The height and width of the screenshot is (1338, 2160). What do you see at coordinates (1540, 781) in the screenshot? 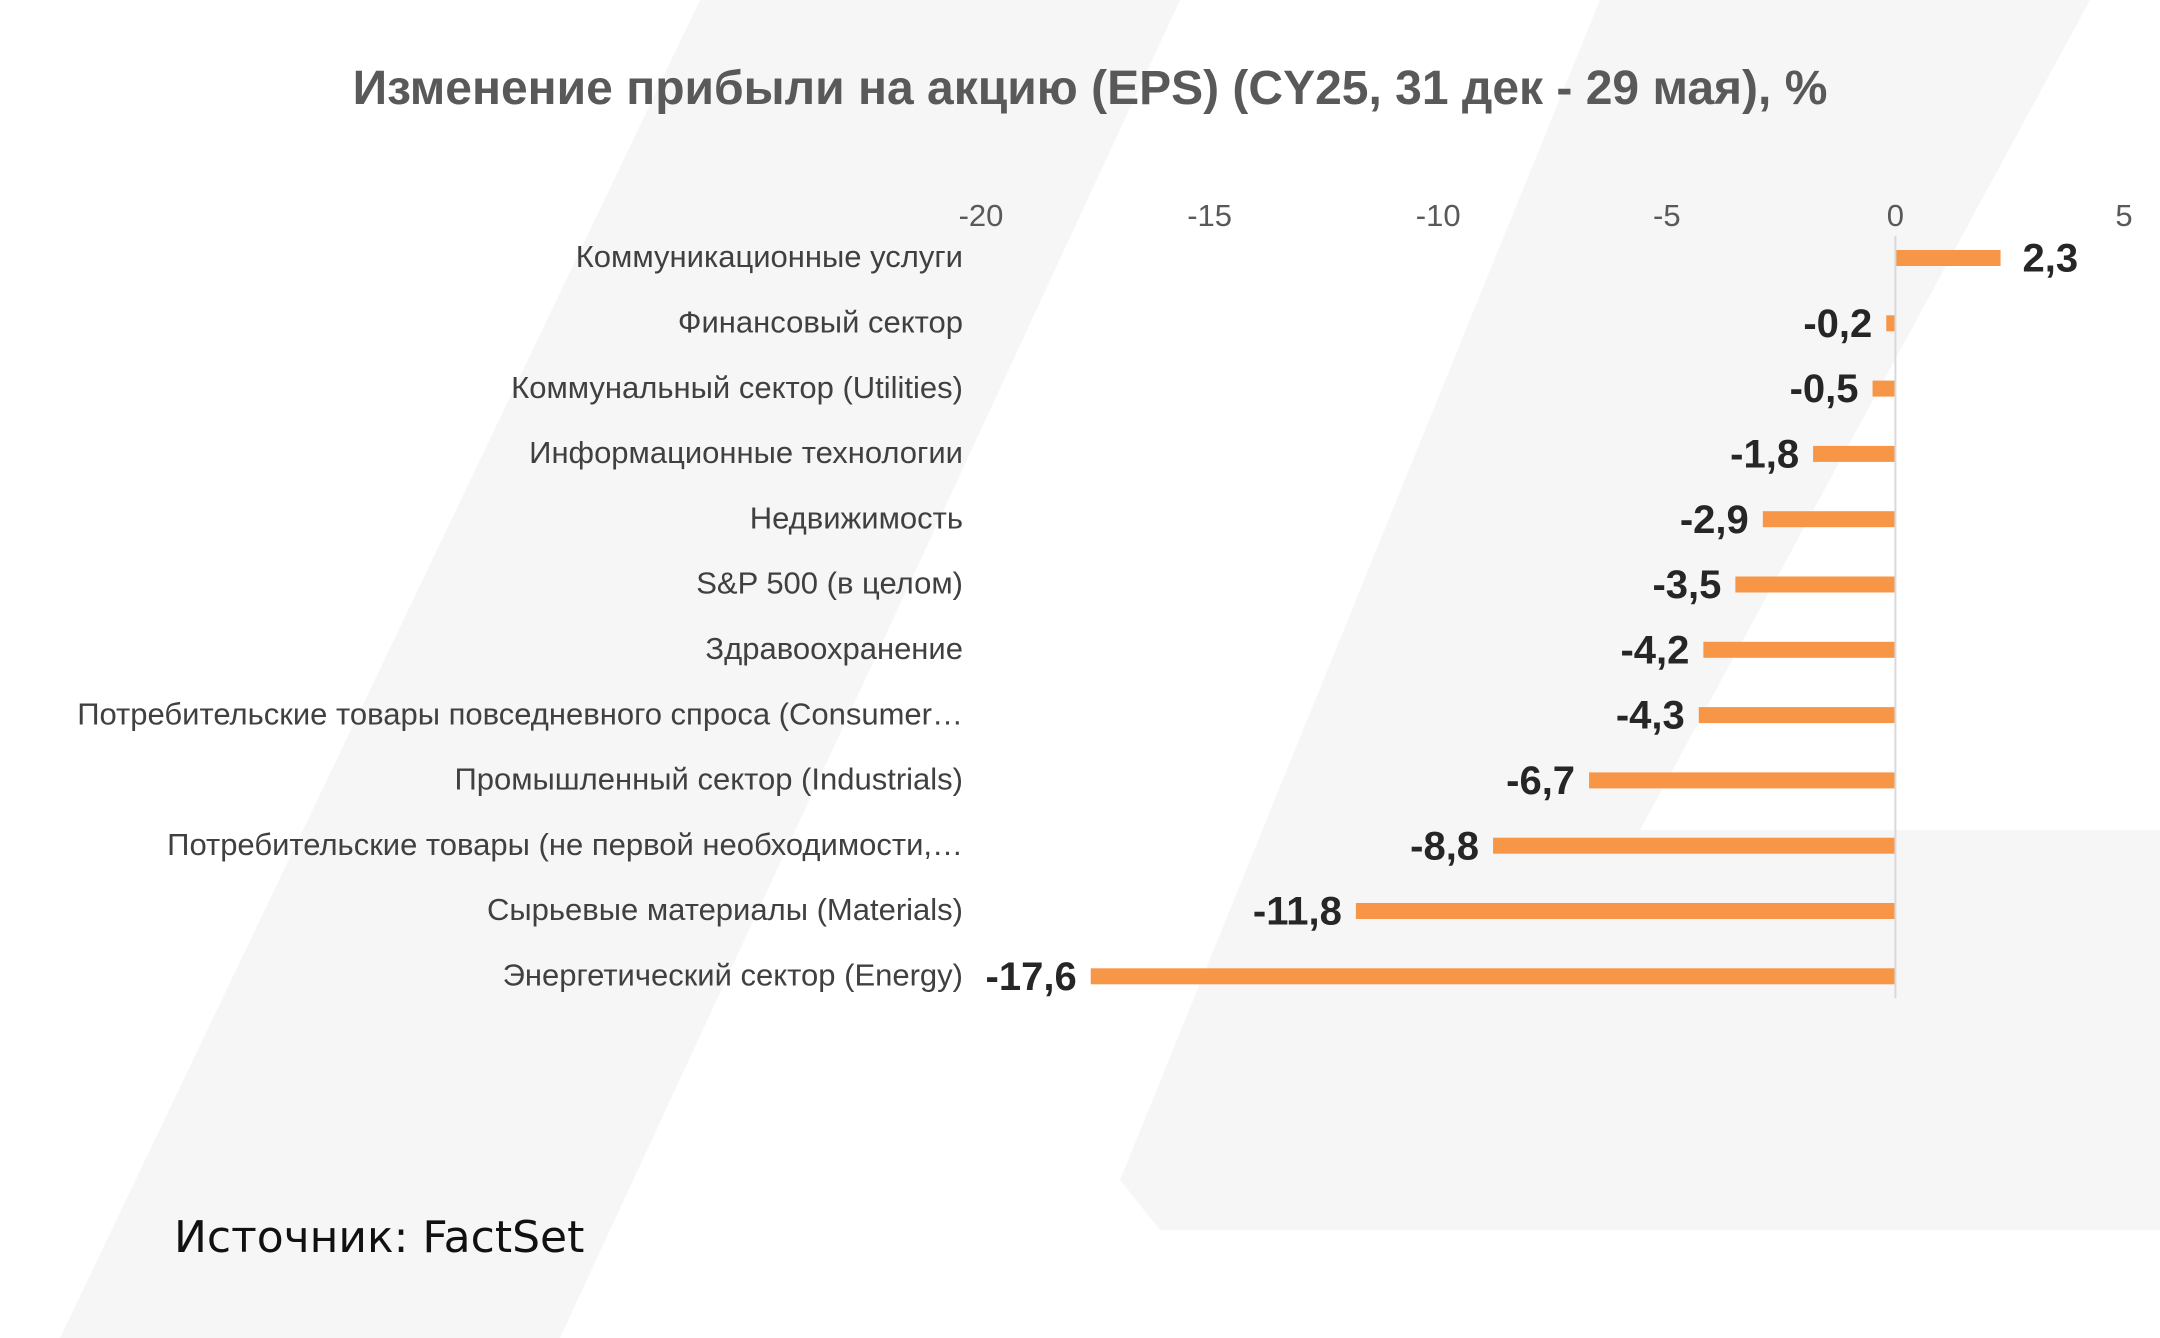
I see `value-label: -6,7` at bounding box center [1540, 781].